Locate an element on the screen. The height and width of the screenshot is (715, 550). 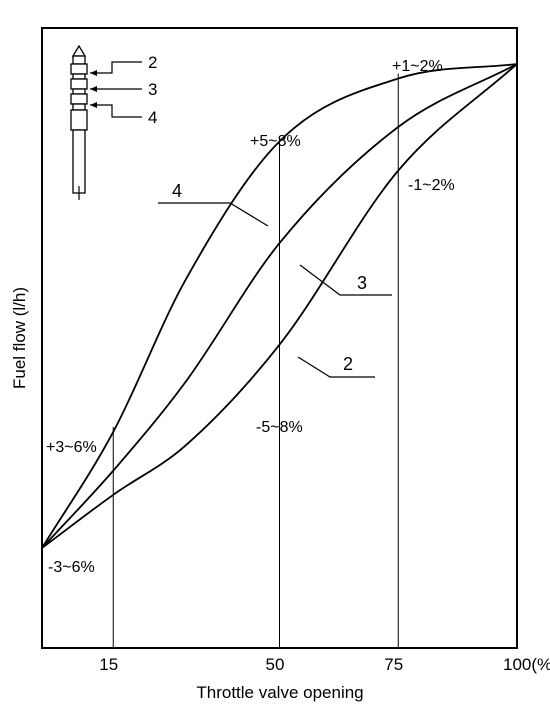
annotation-label: +5~8% is located at coordinates (275, 141).